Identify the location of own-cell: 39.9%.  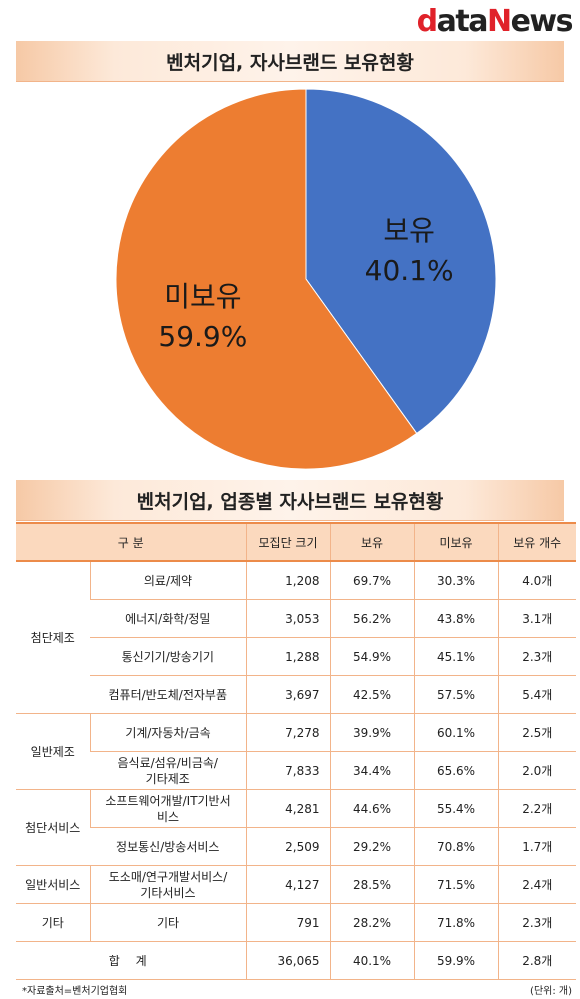
(371, 732).